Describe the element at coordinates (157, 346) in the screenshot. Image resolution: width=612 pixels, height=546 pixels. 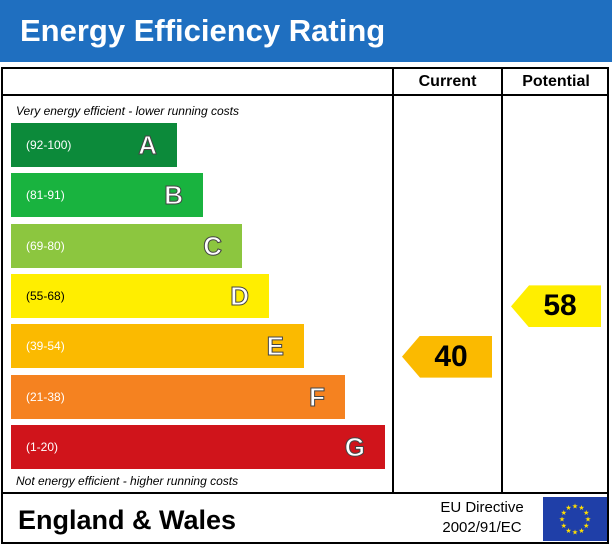
I see `band-e: (39-54) E` at that location.